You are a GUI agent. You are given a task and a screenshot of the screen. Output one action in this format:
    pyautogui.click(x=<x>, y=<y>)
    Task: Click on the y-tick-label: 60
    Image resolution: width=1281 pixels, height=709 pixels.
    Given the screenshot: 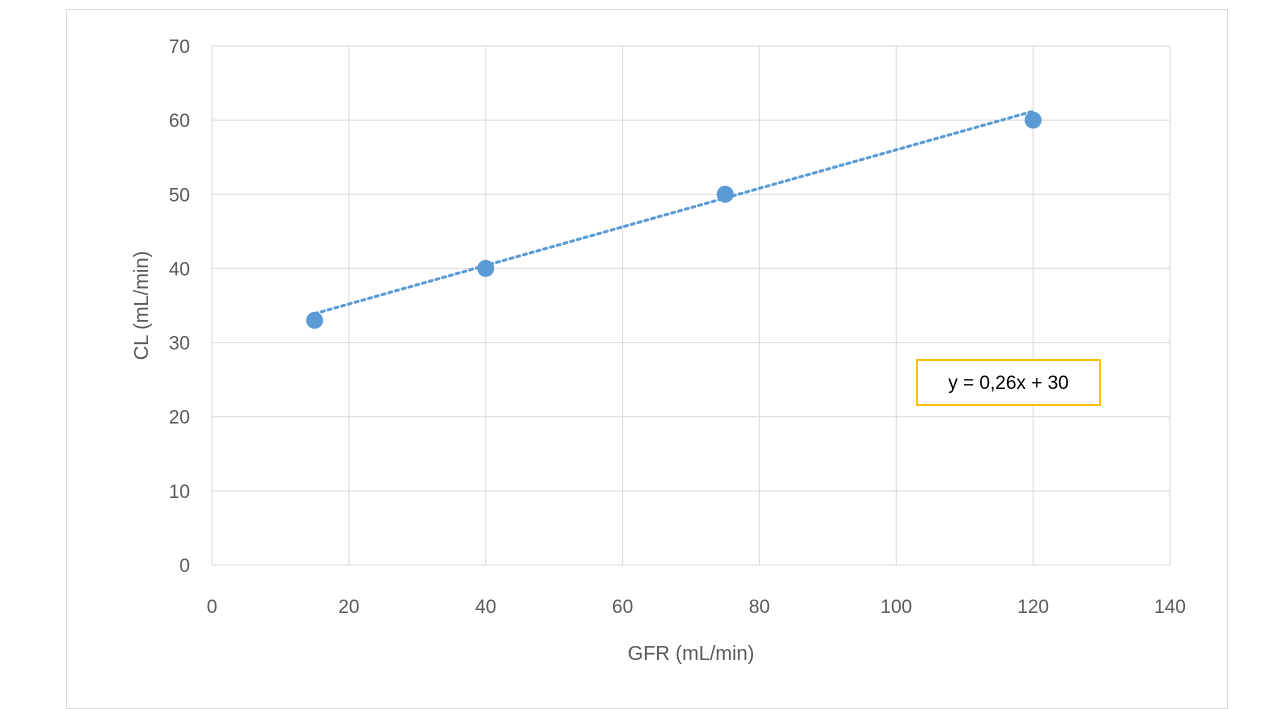 What is the action you would take?
    pyautogui.click(x=179, y=121)
    